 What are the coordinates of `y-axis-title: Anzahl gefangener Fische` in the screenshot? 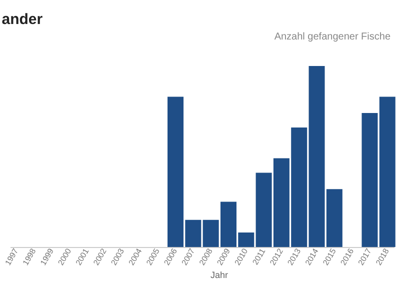 It's located at (332, 37).